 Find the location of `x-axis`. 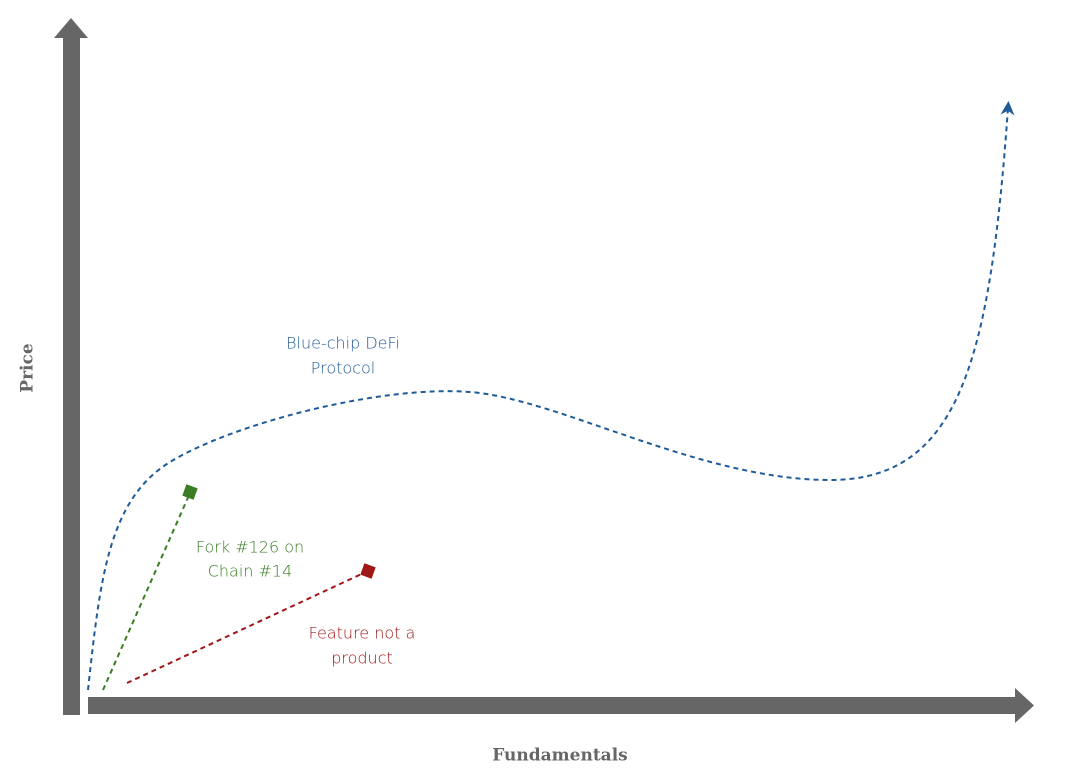

x-axis is located at coordinates (553, 705).